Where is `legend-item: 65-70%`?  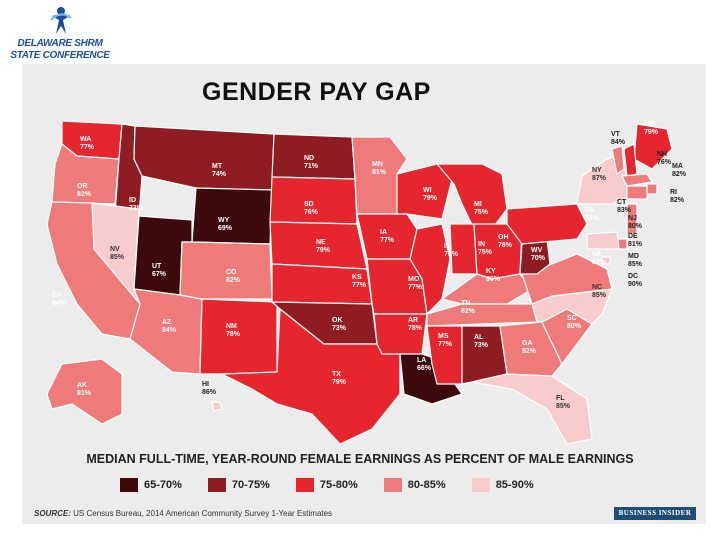 legend-item: 65-70% is located at coordinates (151, 485).